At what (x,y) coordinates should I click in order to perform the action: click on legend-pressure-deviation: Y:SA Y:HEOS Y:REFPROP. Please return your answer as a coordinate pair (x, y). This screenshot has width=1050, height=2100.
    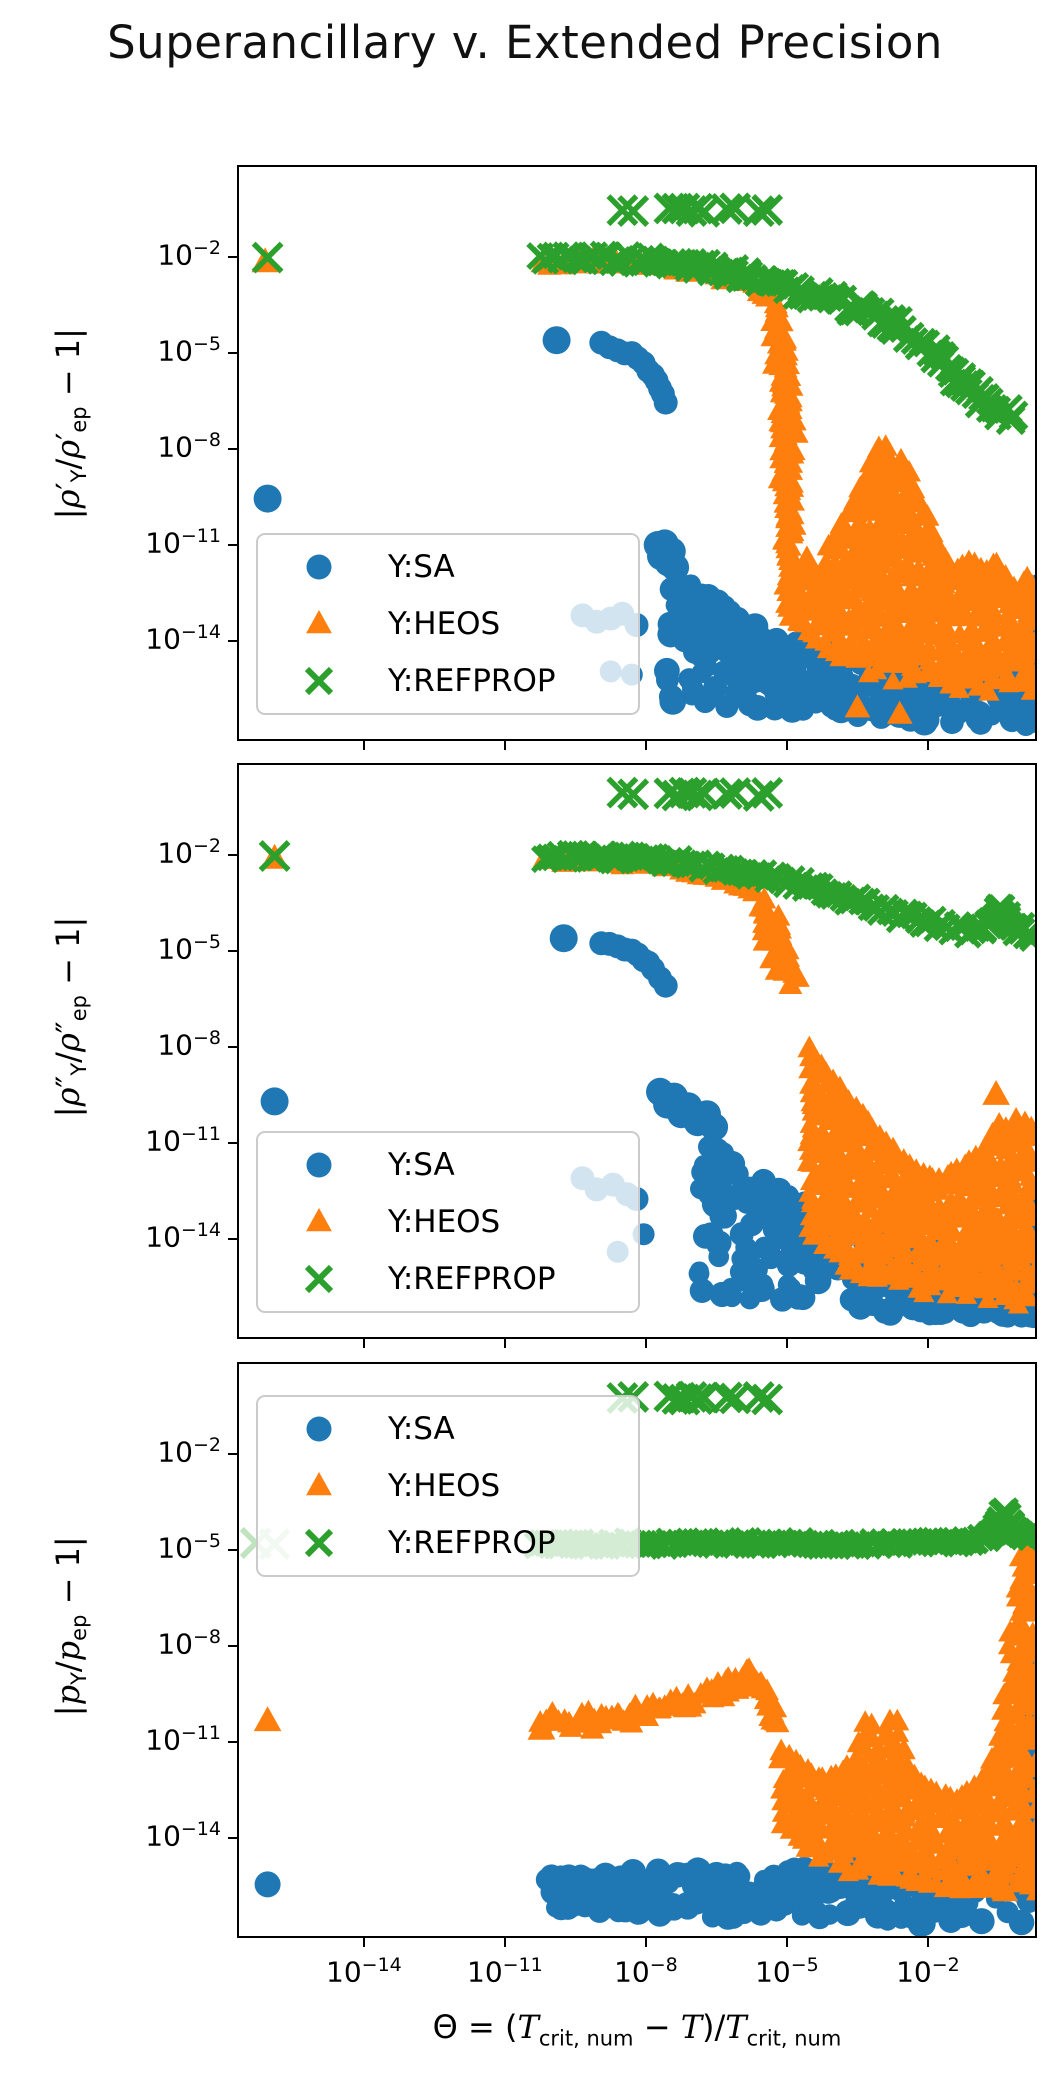
    Looking at the image, I should click on (448, 1486).